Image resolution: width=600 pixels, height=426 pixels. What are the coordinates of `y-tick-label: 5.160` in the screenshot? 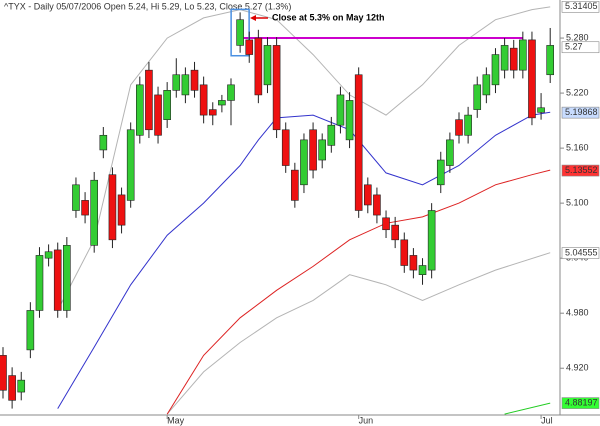 It's located at (577, 147).